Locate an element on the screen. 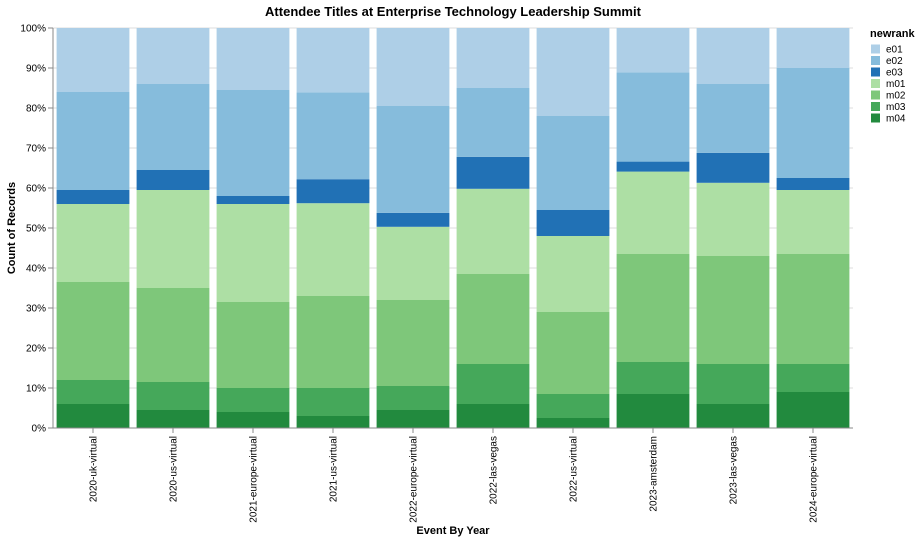  y-tick-label: 90% is located at coordinates (36, 69).